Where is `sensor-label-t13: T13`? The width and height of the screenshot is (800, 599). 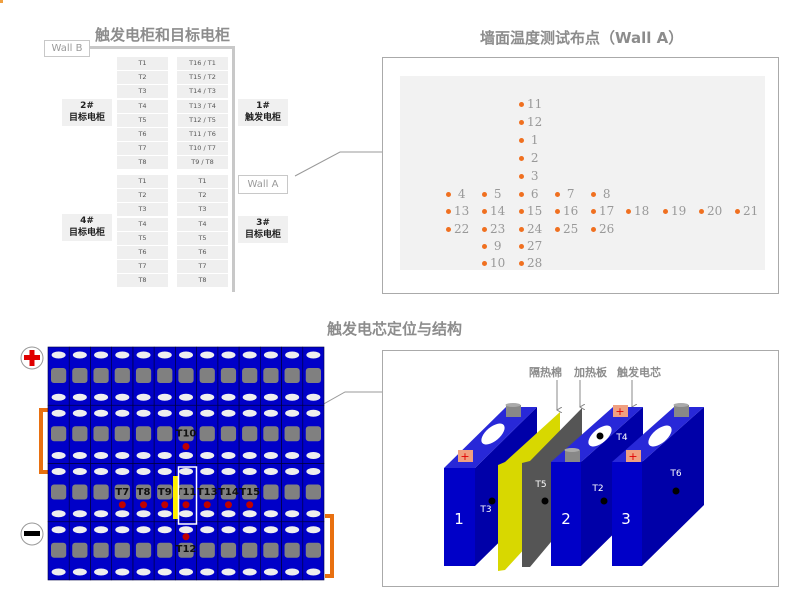 sensor-label-t13: T13 is located at coordinates (207, 492).